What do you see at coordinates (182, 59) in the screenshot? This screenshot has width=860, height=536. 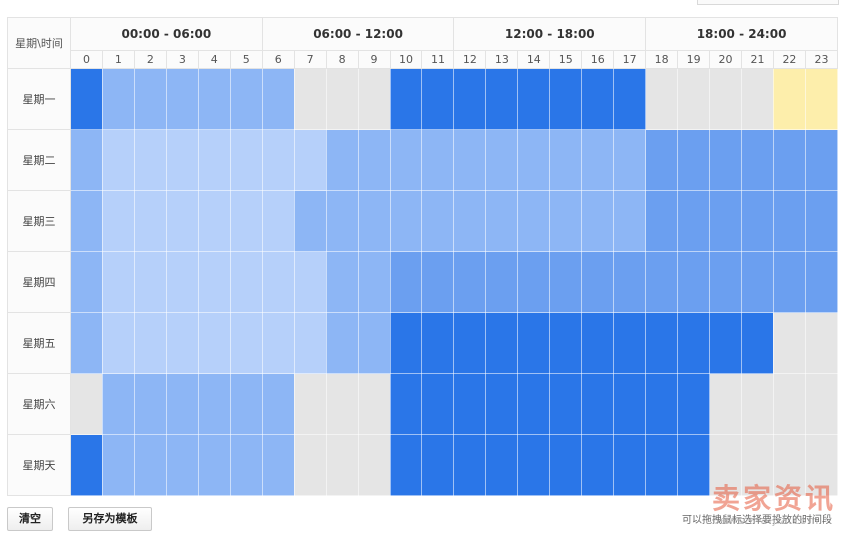 I see `hour-header-cell: 3` at bounding box center [182, 59].